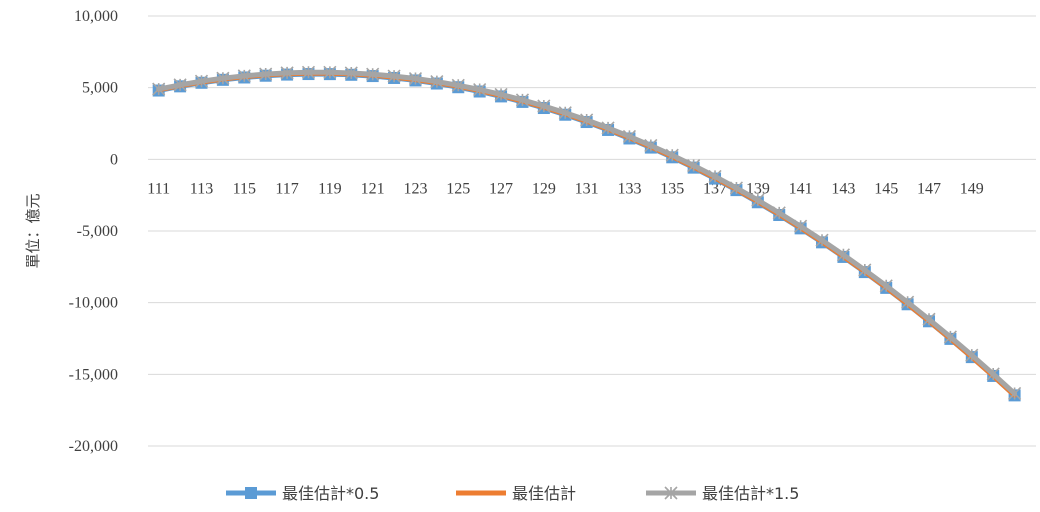 The image size is (1040, 512). What do you see at coordinates (758, 188) in the screenshot?
I see `x-tick-label: 139` at bounding box center [758, 188].